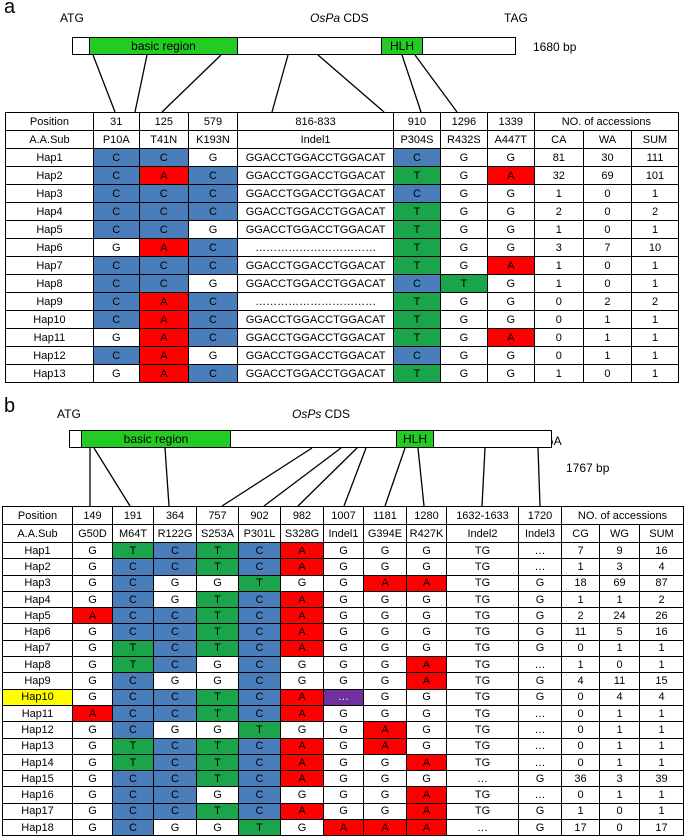 The image size is (685, 838). Describe the element at coordinates (580, 713) in the screenshot. I see `accession-count: 0` at that location.